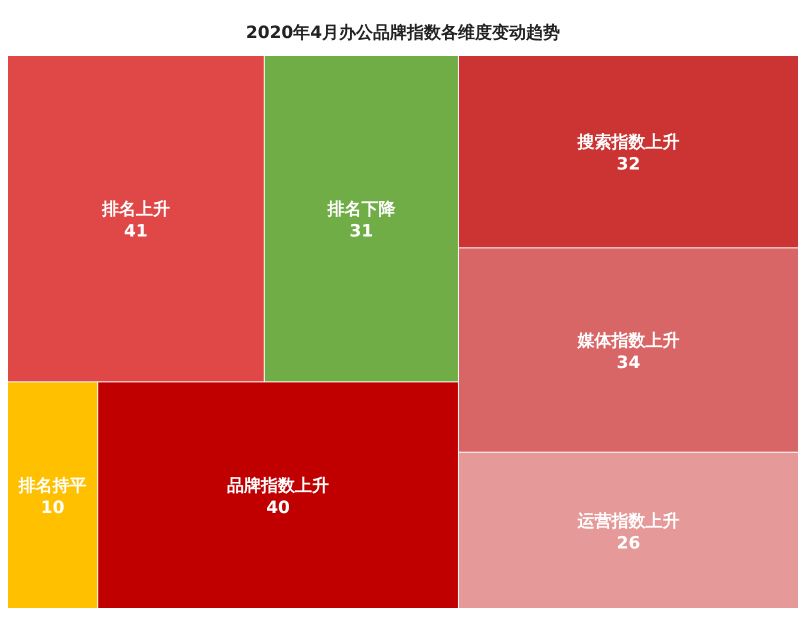 The width and height of the screenshot is (800, 620). Describe the element at coordinates (52, 486) in the screenshot. I see `category-label: 排名持平` at that location.